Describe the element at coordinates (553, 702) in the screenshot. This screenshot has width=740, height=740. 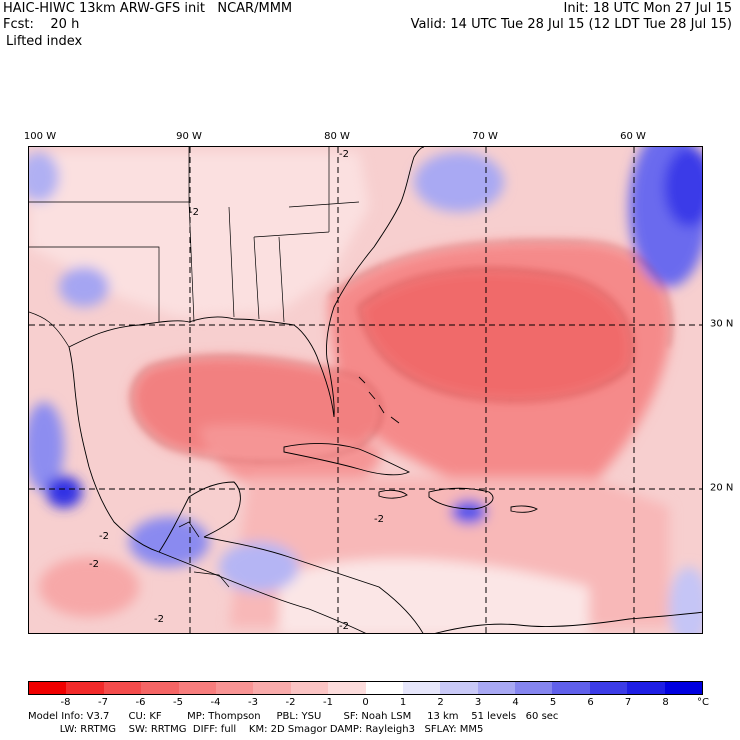
I see `colorbar-tick-label: 5` at that location.